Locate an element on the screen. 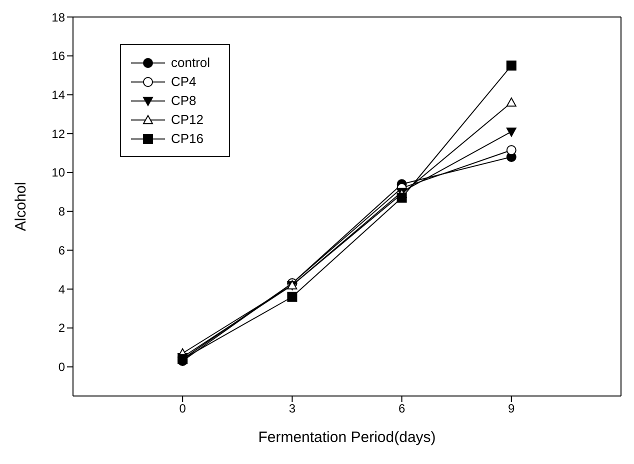 The image size is (634, 464). x-tick-label: 0 is located at coordinates (182, 409).